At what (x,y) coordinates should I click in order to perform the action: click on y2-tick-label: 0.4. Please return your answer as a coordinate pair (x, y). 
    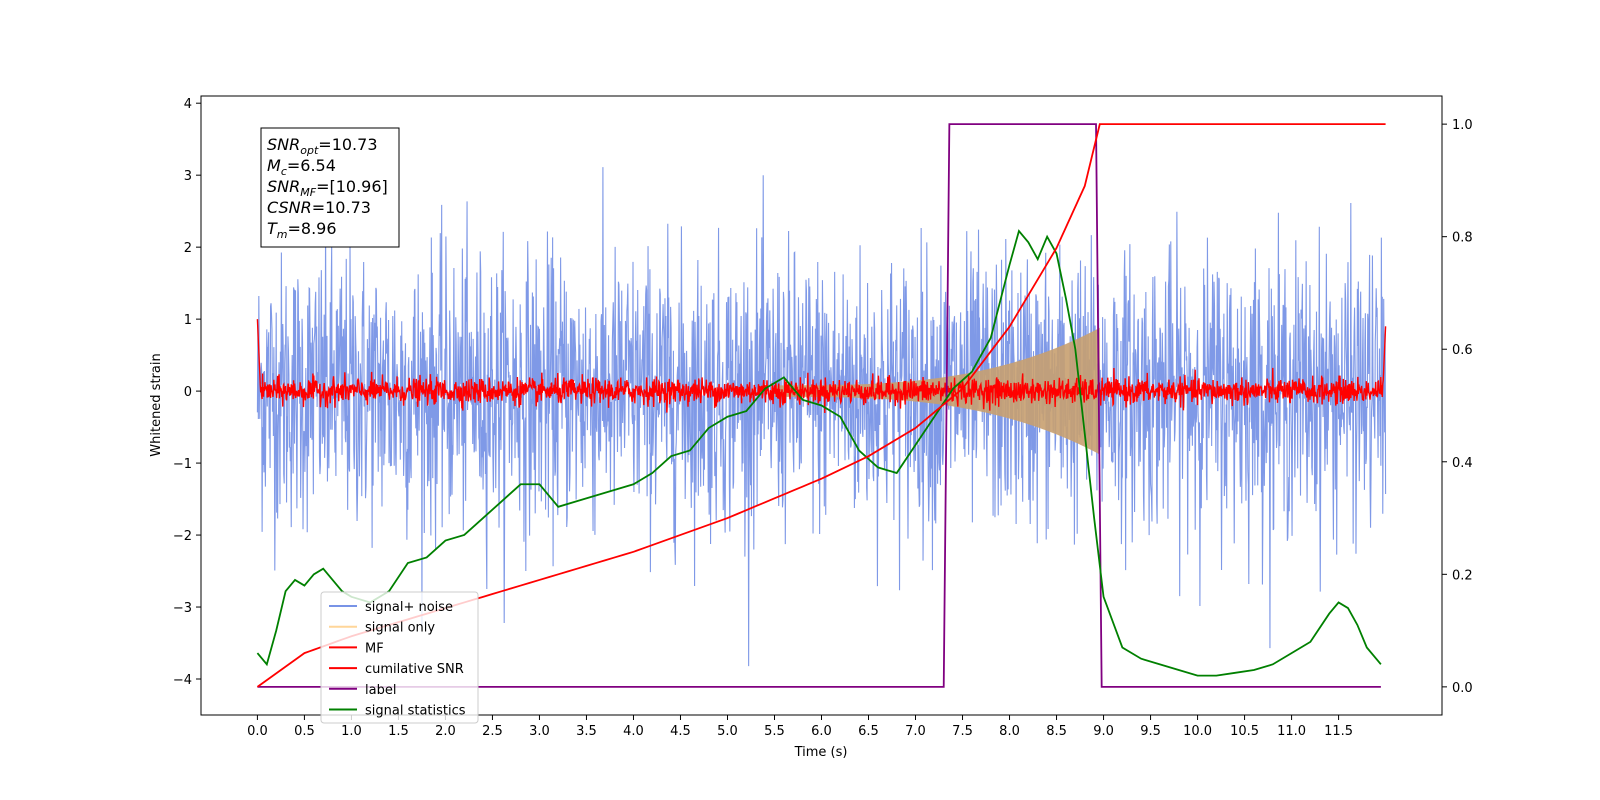
    Looking at the image, I should click on (1462, 463).